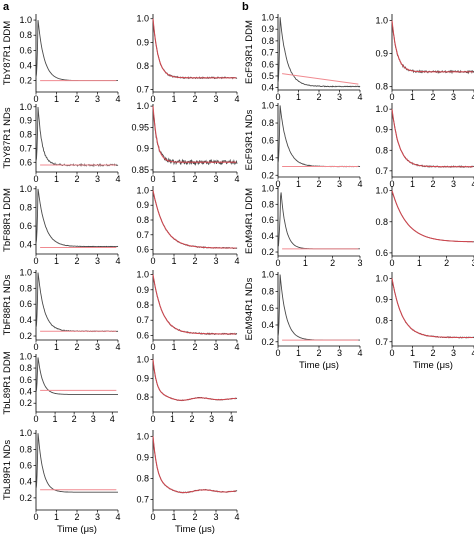 This screenshot has height=535, width=474. What do you see at coordinates (7, 304) in the screenshot?
I see `y-axis-label: TbF88R1 NDs` at bounding box center [7, 304].